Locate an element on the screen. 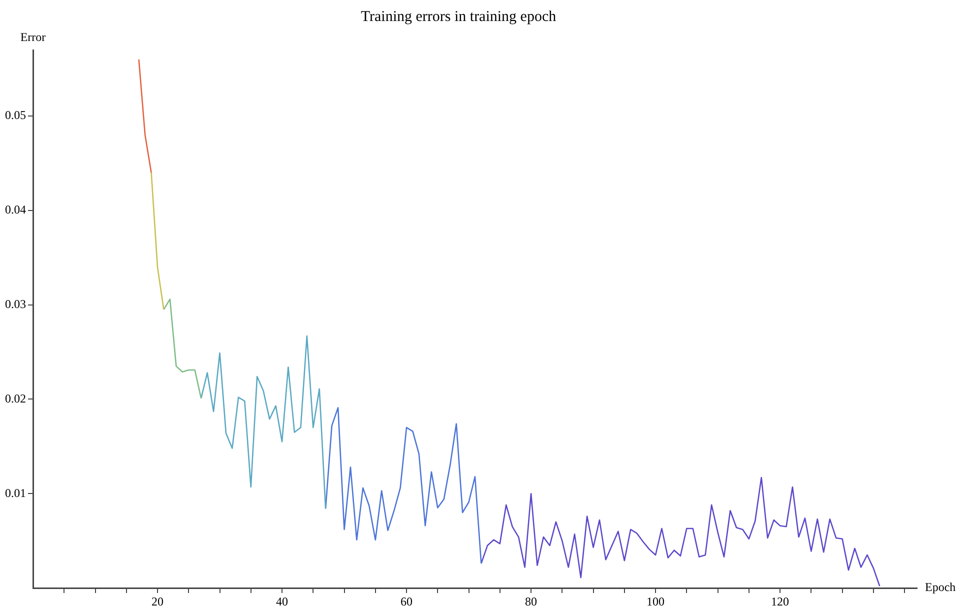 The image size is (963, 610). y-tick-label: 0.01 is located at coordinates (15, 493).